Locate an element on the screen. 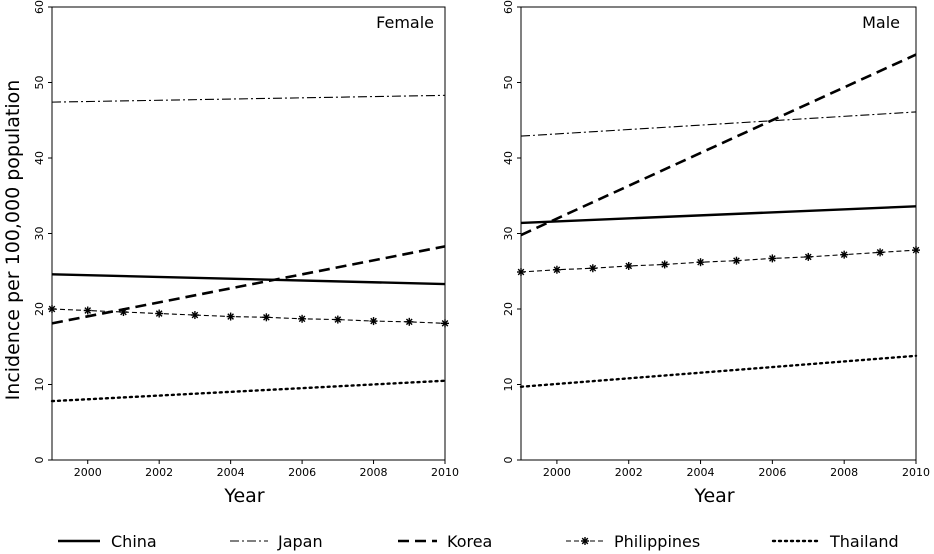 The width and height of the screenshot is (934, 554). legend-label: Korea is located at coordinates (469, 541).